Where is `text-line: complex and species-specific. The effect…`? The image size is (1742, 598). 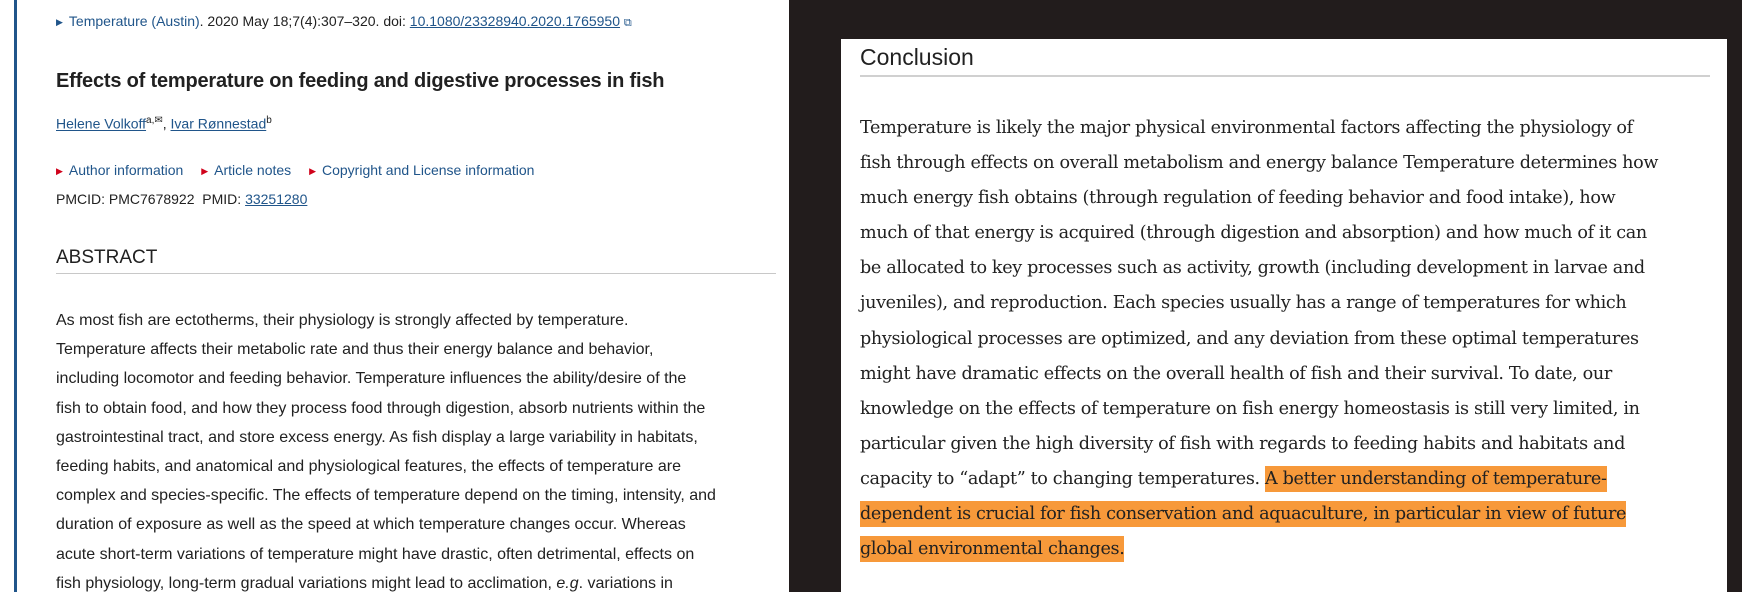 text-line: complex and species-specific. The effect… is located at coordinates (386, 496).